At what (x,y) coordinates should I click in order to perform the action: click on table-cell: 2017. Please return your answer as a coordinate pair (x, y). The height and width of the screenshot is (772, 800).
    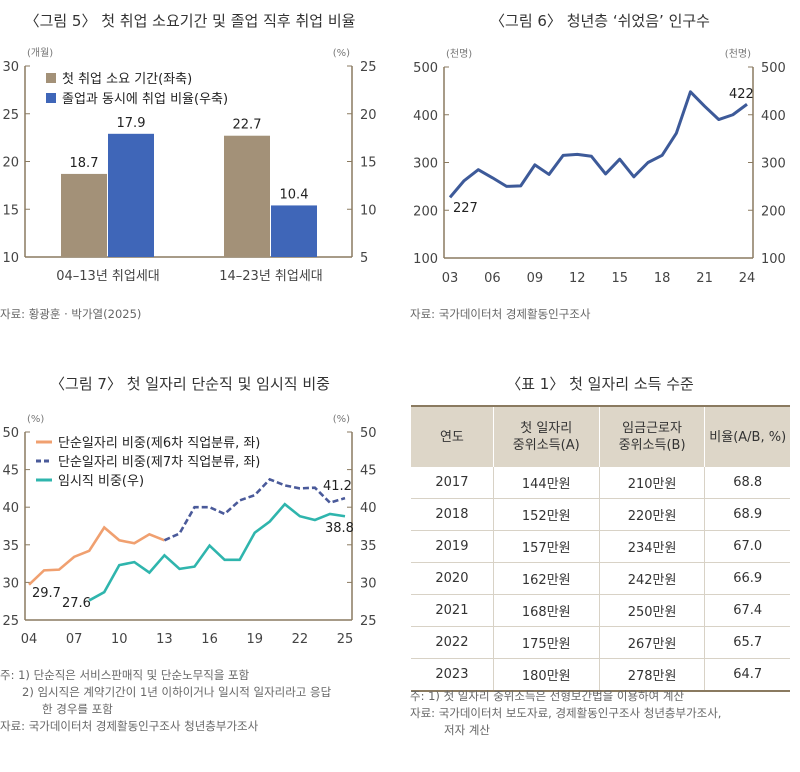
    Looking at the image, I should click on (452, 483).